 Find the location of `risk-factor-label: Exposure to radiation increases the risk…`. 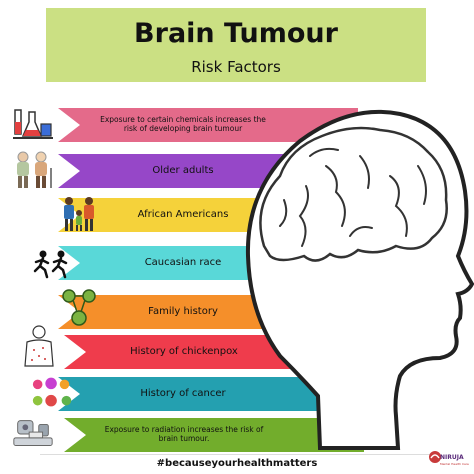

risk-factor-label: Exposure to radiation increases the risk… is located at coordinates (184, 434).